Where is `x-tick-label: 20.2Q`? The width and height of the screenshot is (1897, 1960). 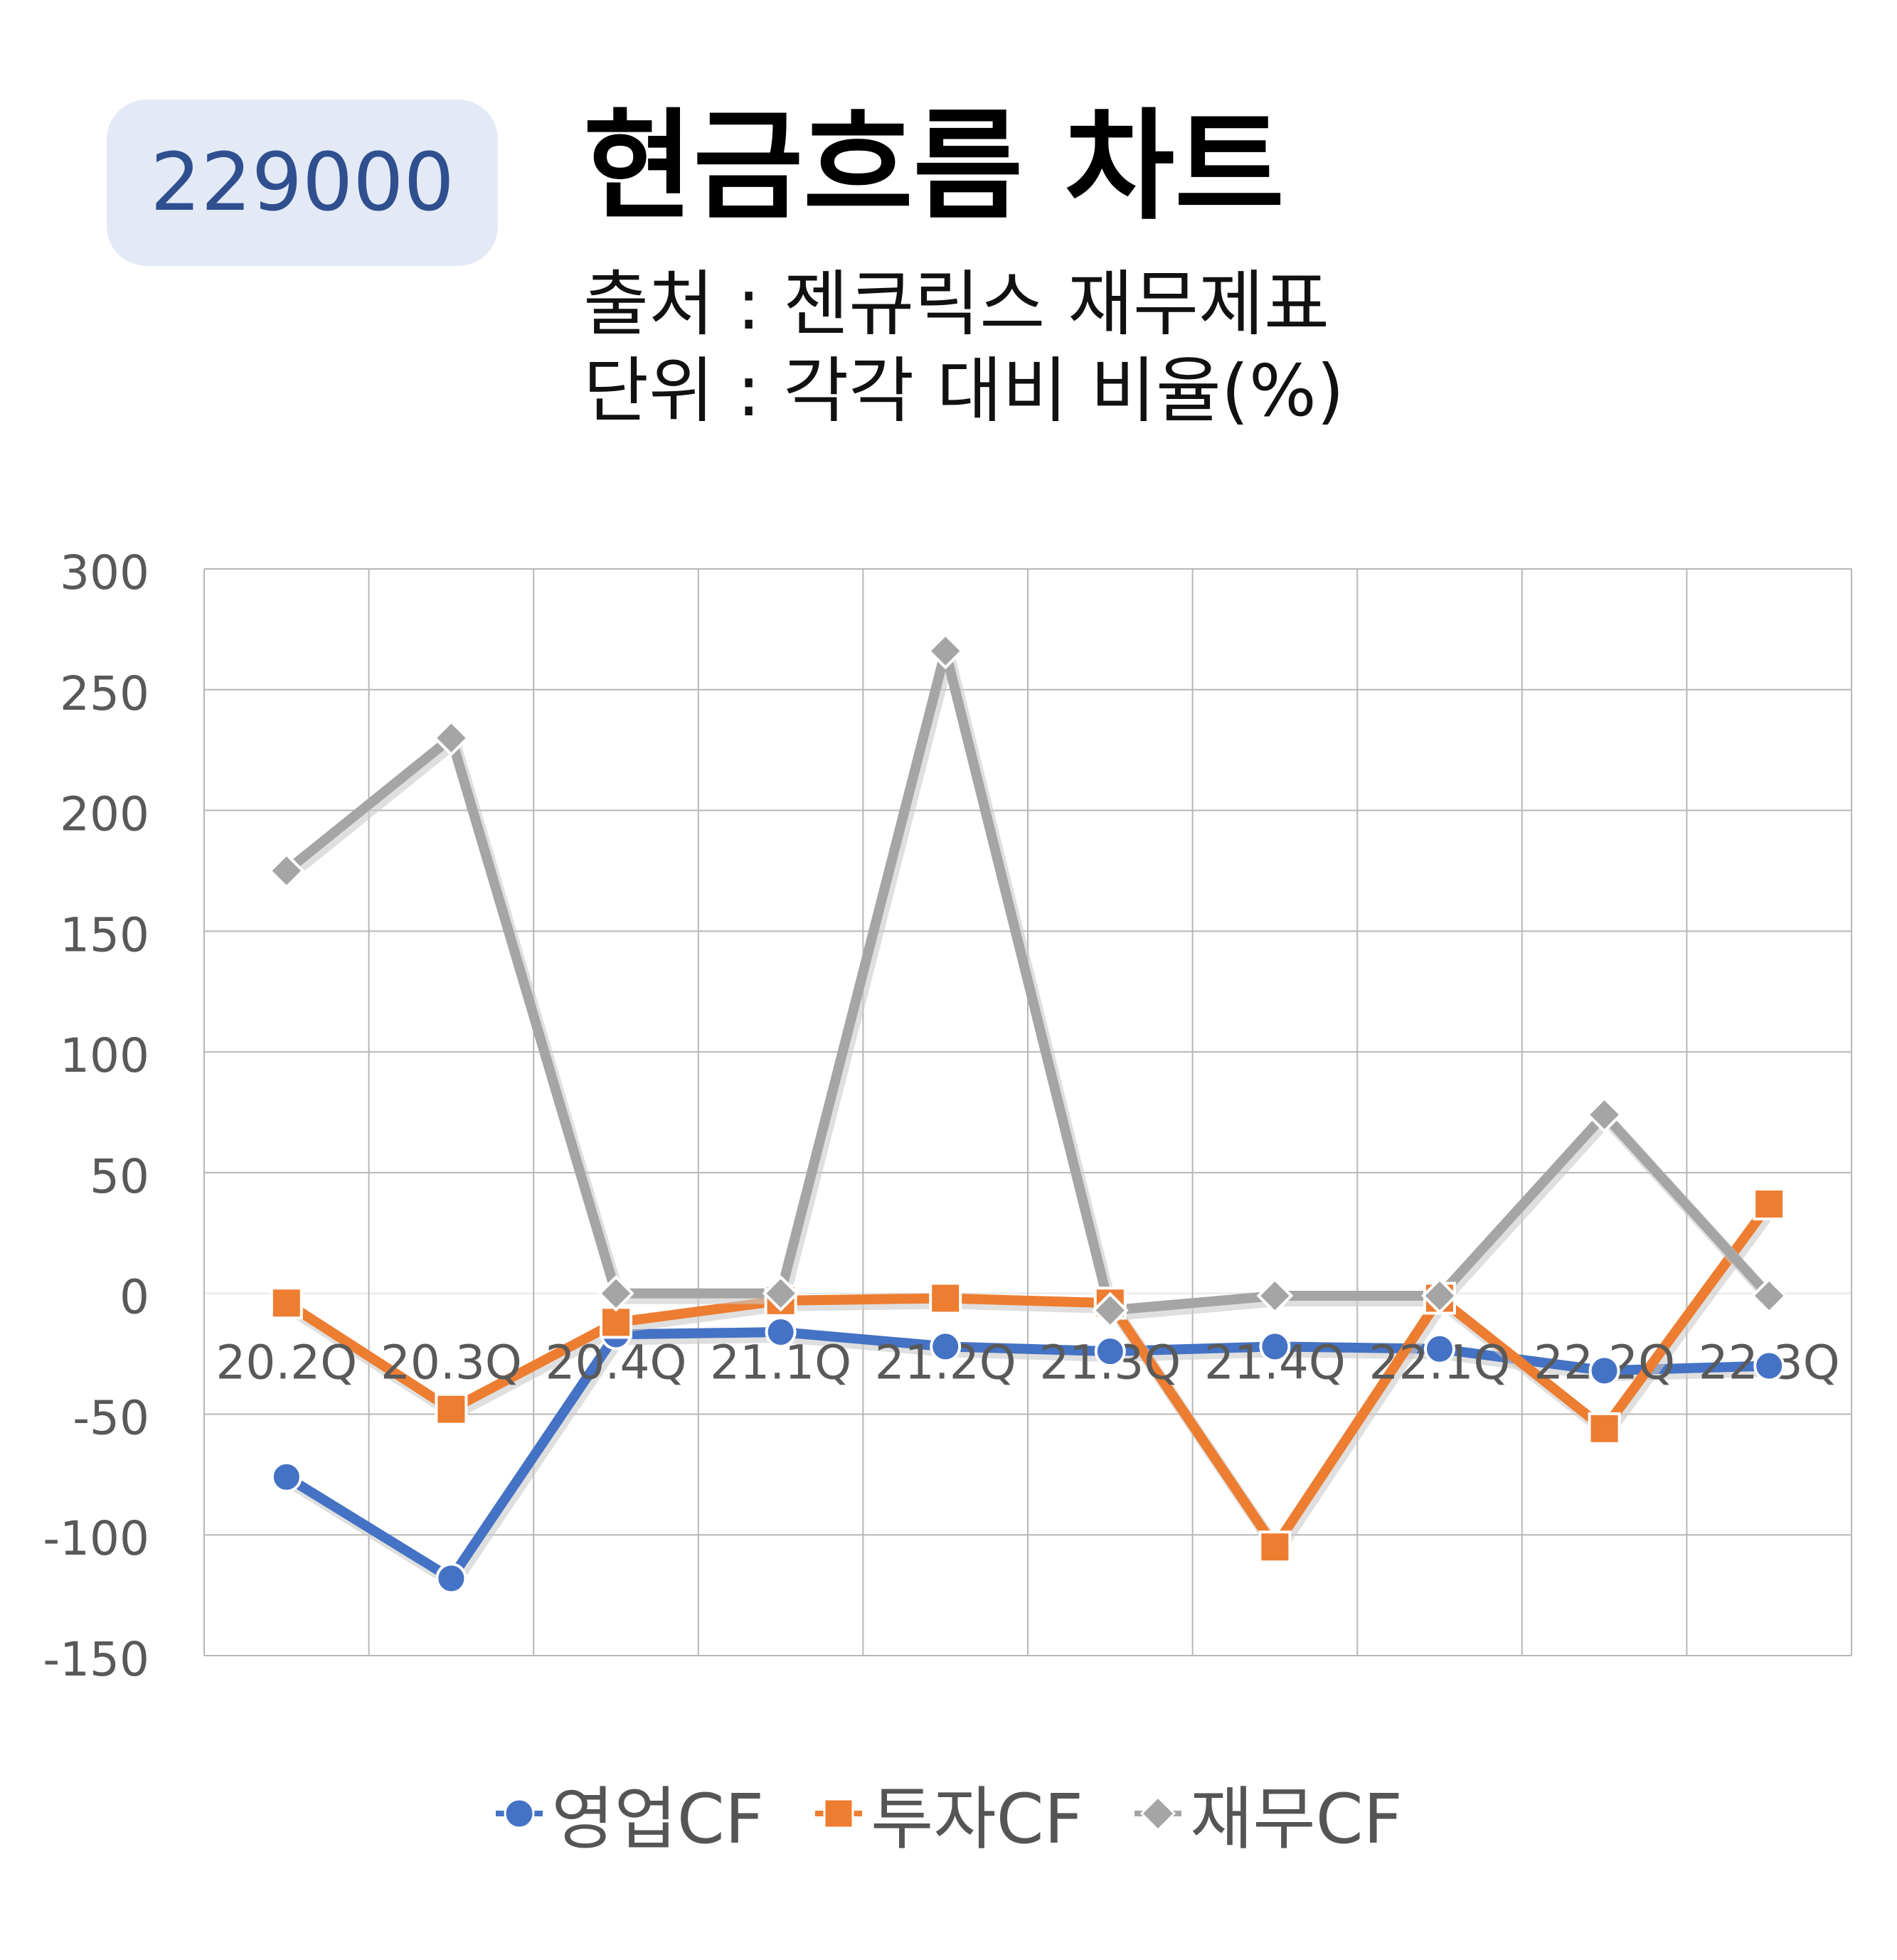 x-tick-label: 20.2Q is located at coordinates (286, 1363).